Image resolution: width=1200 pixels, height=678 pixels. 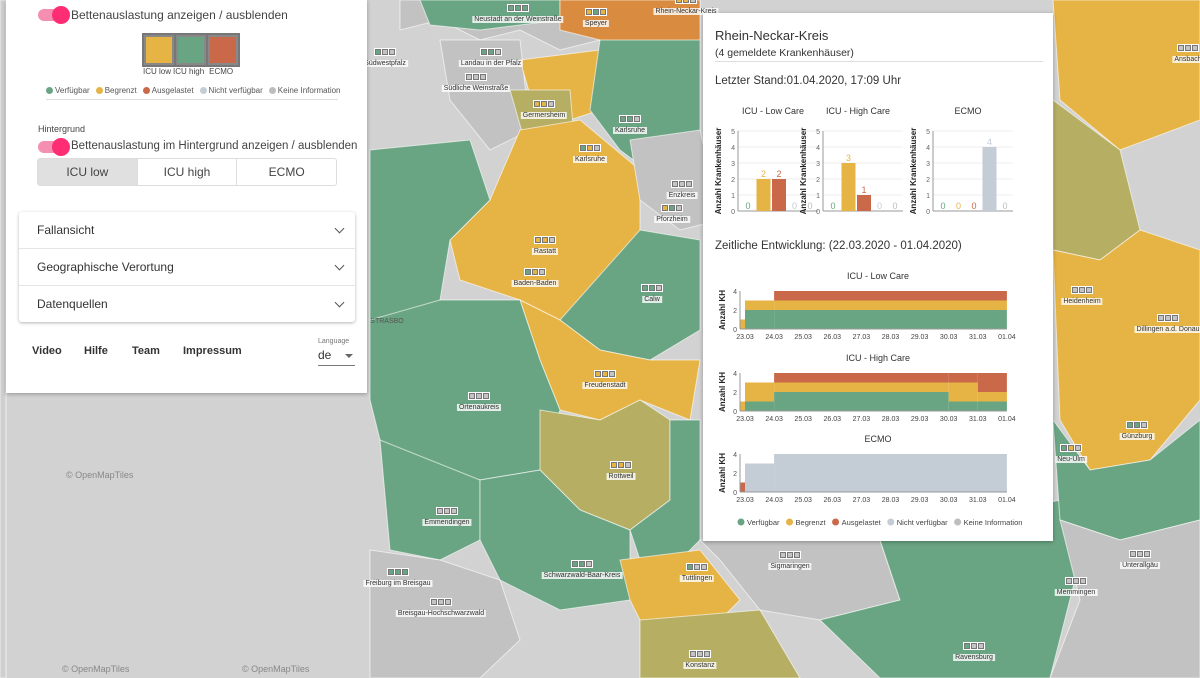 What do you see at coordinates (491, 63) in the screenshot?
I see `region-label: Landau in der Pfalz` at bounding box center [491, 63].